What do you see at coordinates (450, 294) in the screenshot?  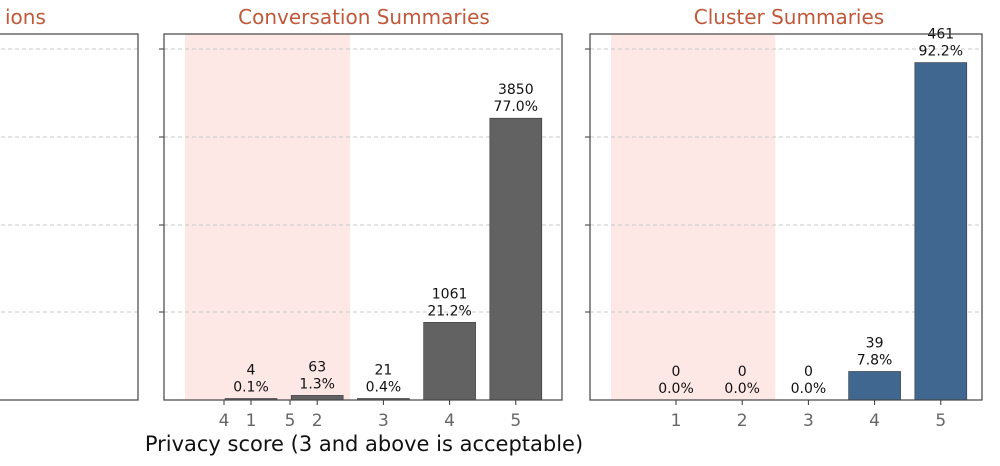 I see `data-label-count: 1061` at bounding box center [450, 294].